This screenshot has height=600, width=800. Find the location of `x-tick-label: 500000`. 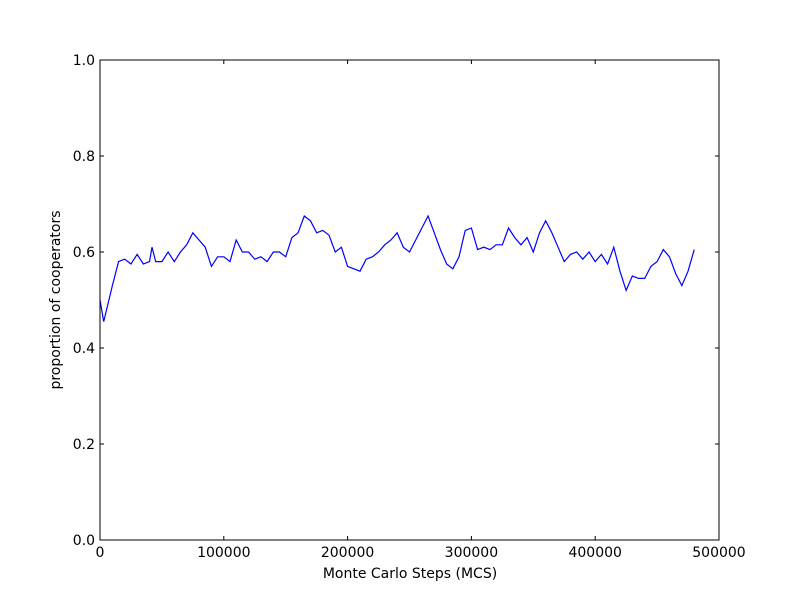

x-tick-label: 500000 is located at coordinates (718, 553).